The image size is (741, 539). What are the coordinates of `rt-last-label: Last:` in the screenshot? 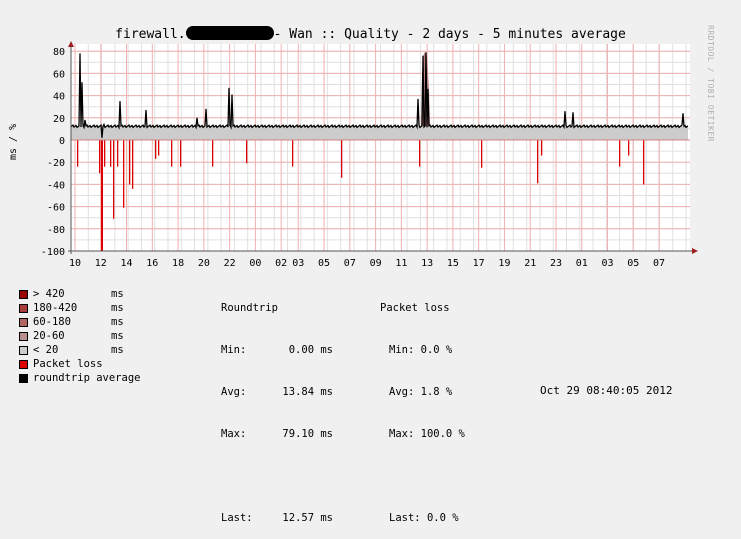 It's located at (237, 518).